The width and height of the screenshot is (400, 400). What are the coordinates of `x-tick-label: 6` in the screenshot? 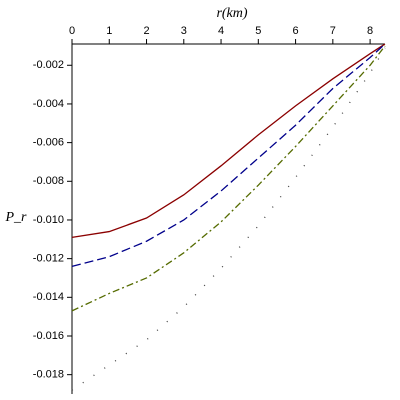 It's located at (296, 31).